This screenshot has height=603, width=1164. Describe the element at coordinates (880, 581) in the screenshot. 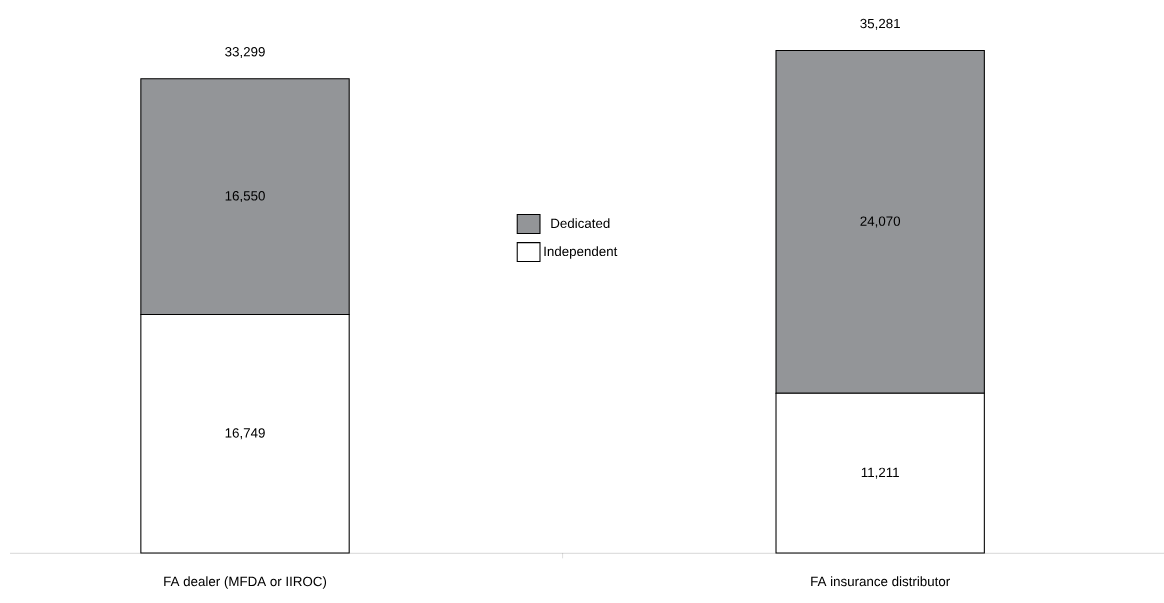

I see `x-tick-label: FA insurance distributor` at that location.